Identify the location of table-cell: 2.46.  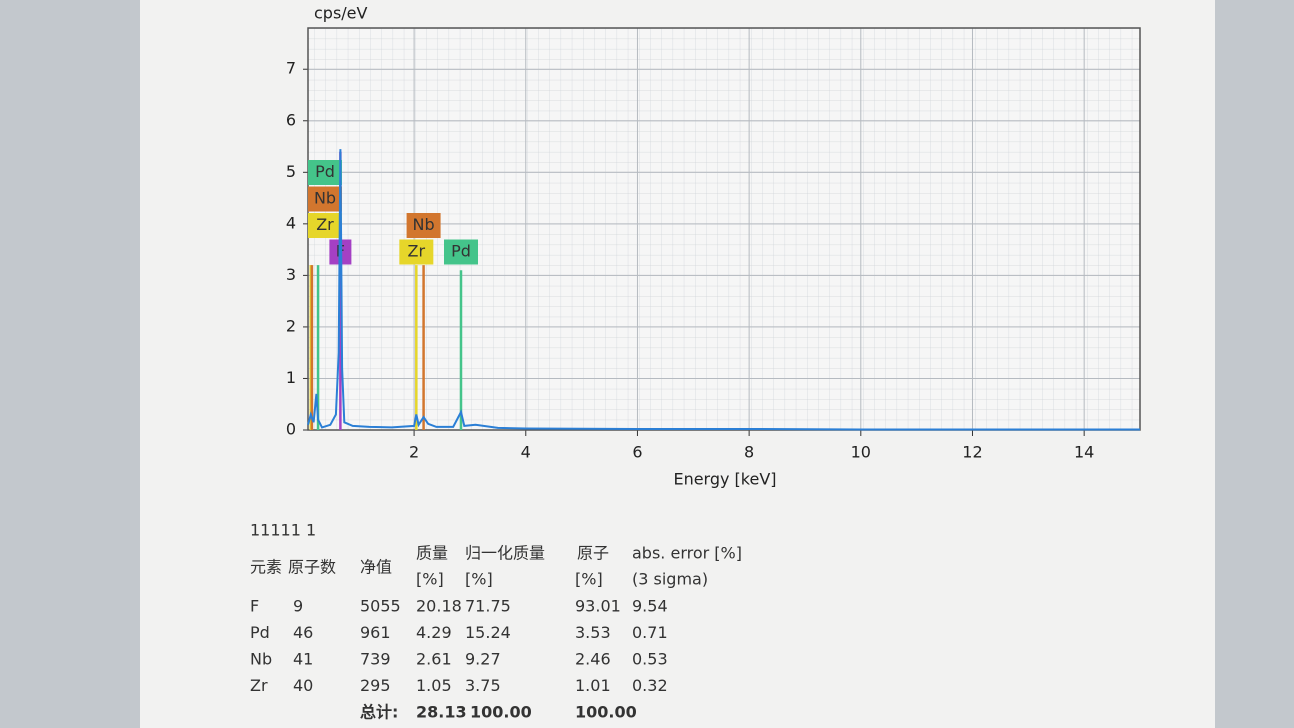
(593, 659).